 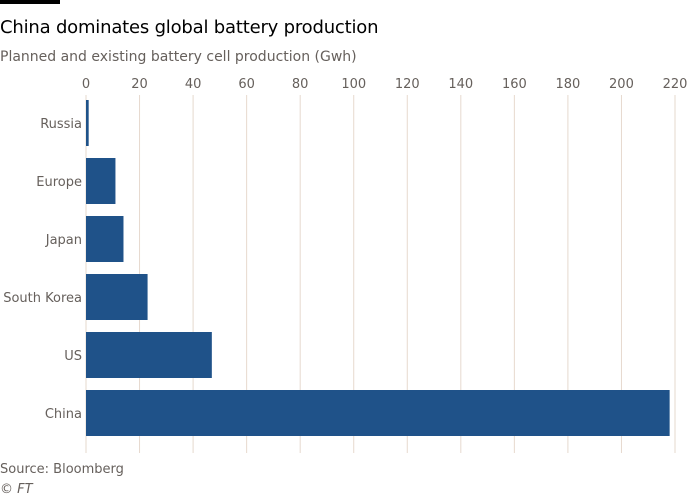 I want to click on category-label: US, so click(x=73, y=356).